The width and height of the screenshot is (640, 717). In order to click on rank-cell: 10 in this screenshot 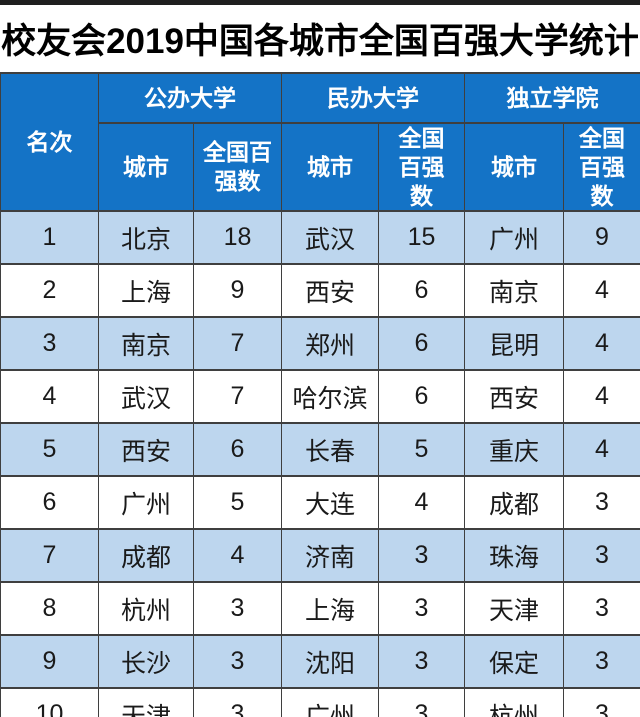, I will do `click(49, 702)`.